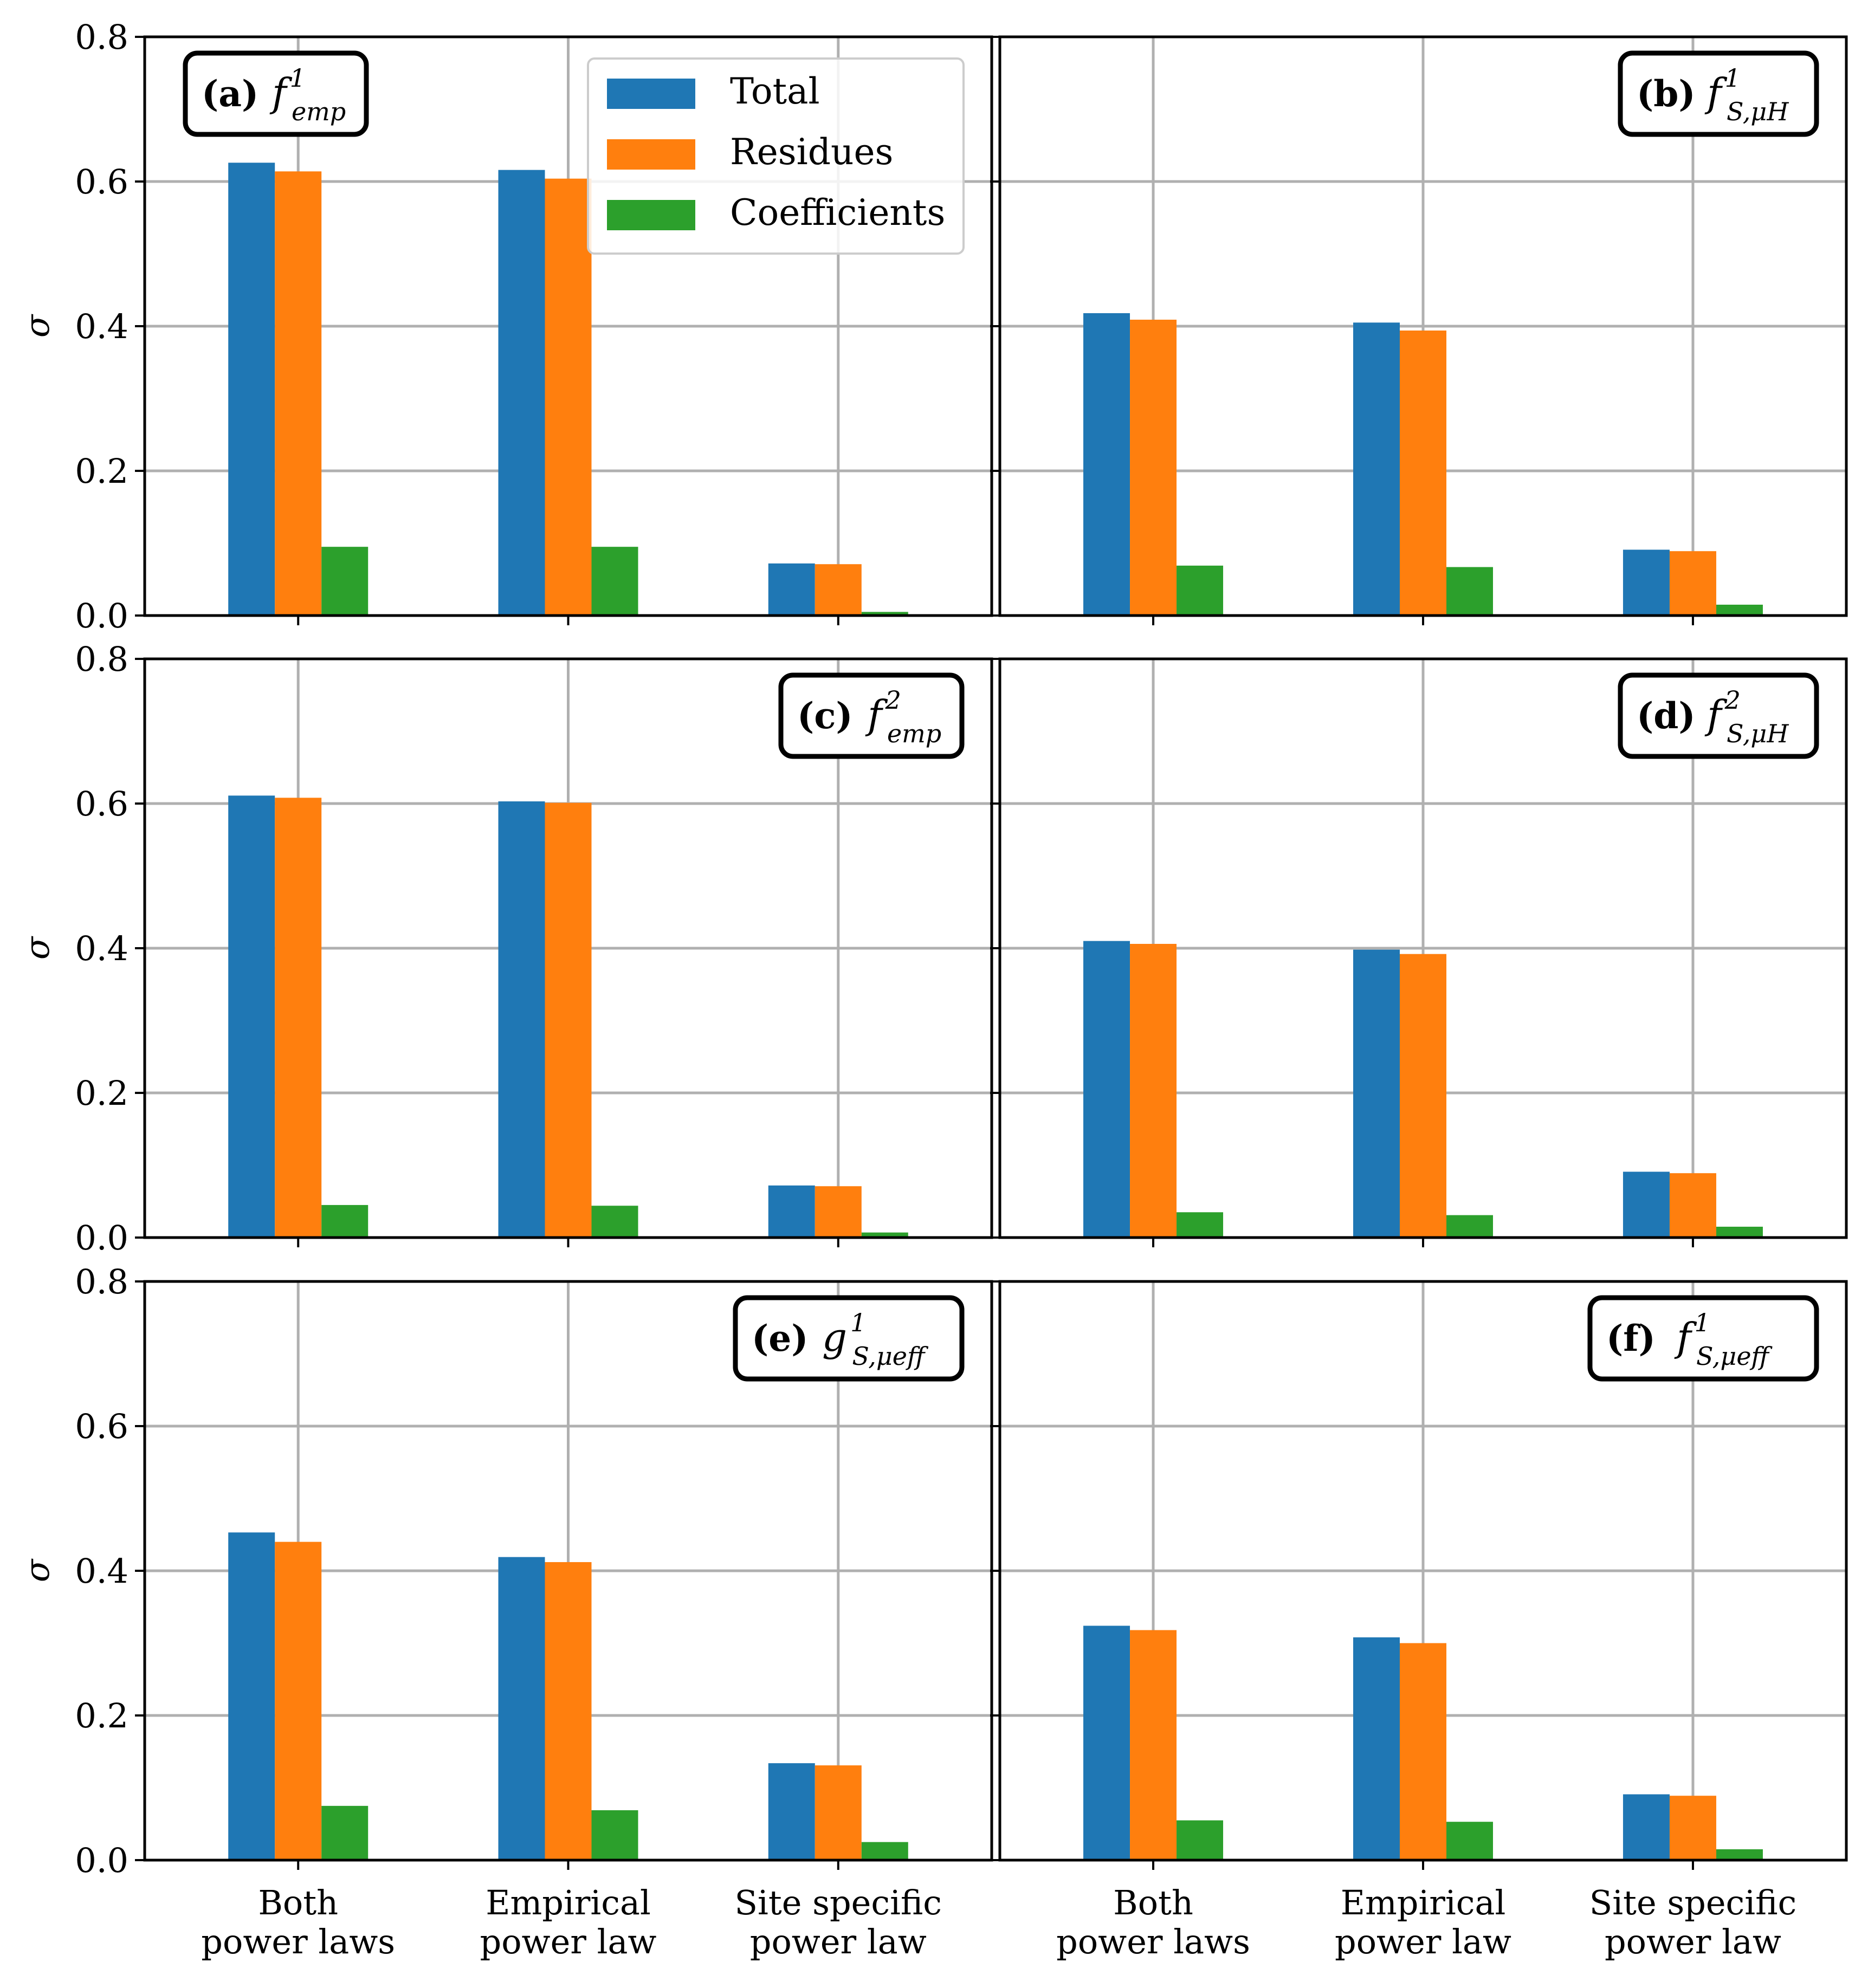 The image size is (1868, 1988). I want to click on panel-function: f 1 S,μeff, so click(1723, 1339).